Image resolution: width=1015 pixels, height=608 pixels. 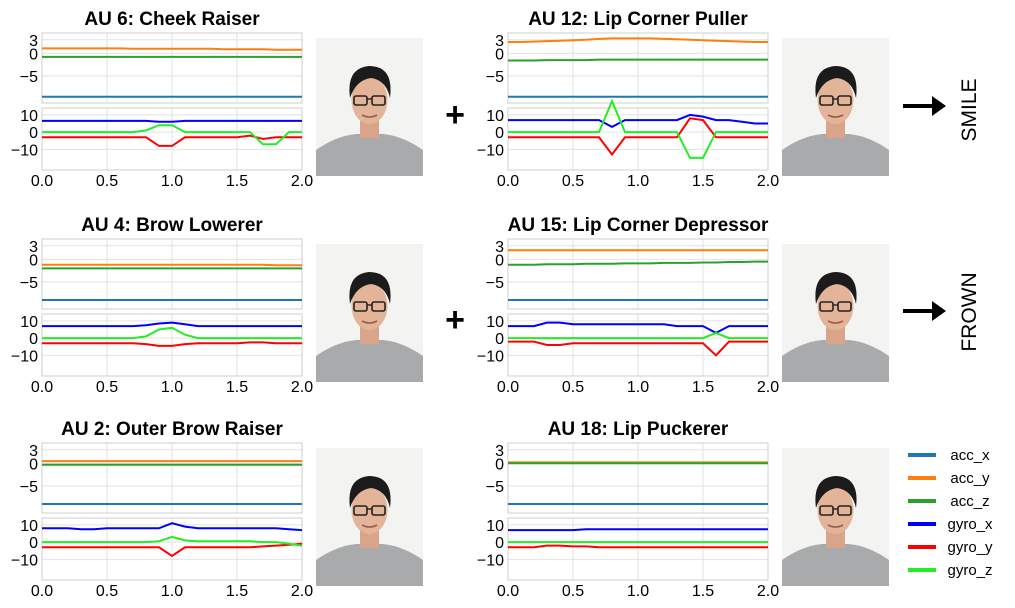 I want to click on legend-label: gyro_z, so click(x=969, y=570).